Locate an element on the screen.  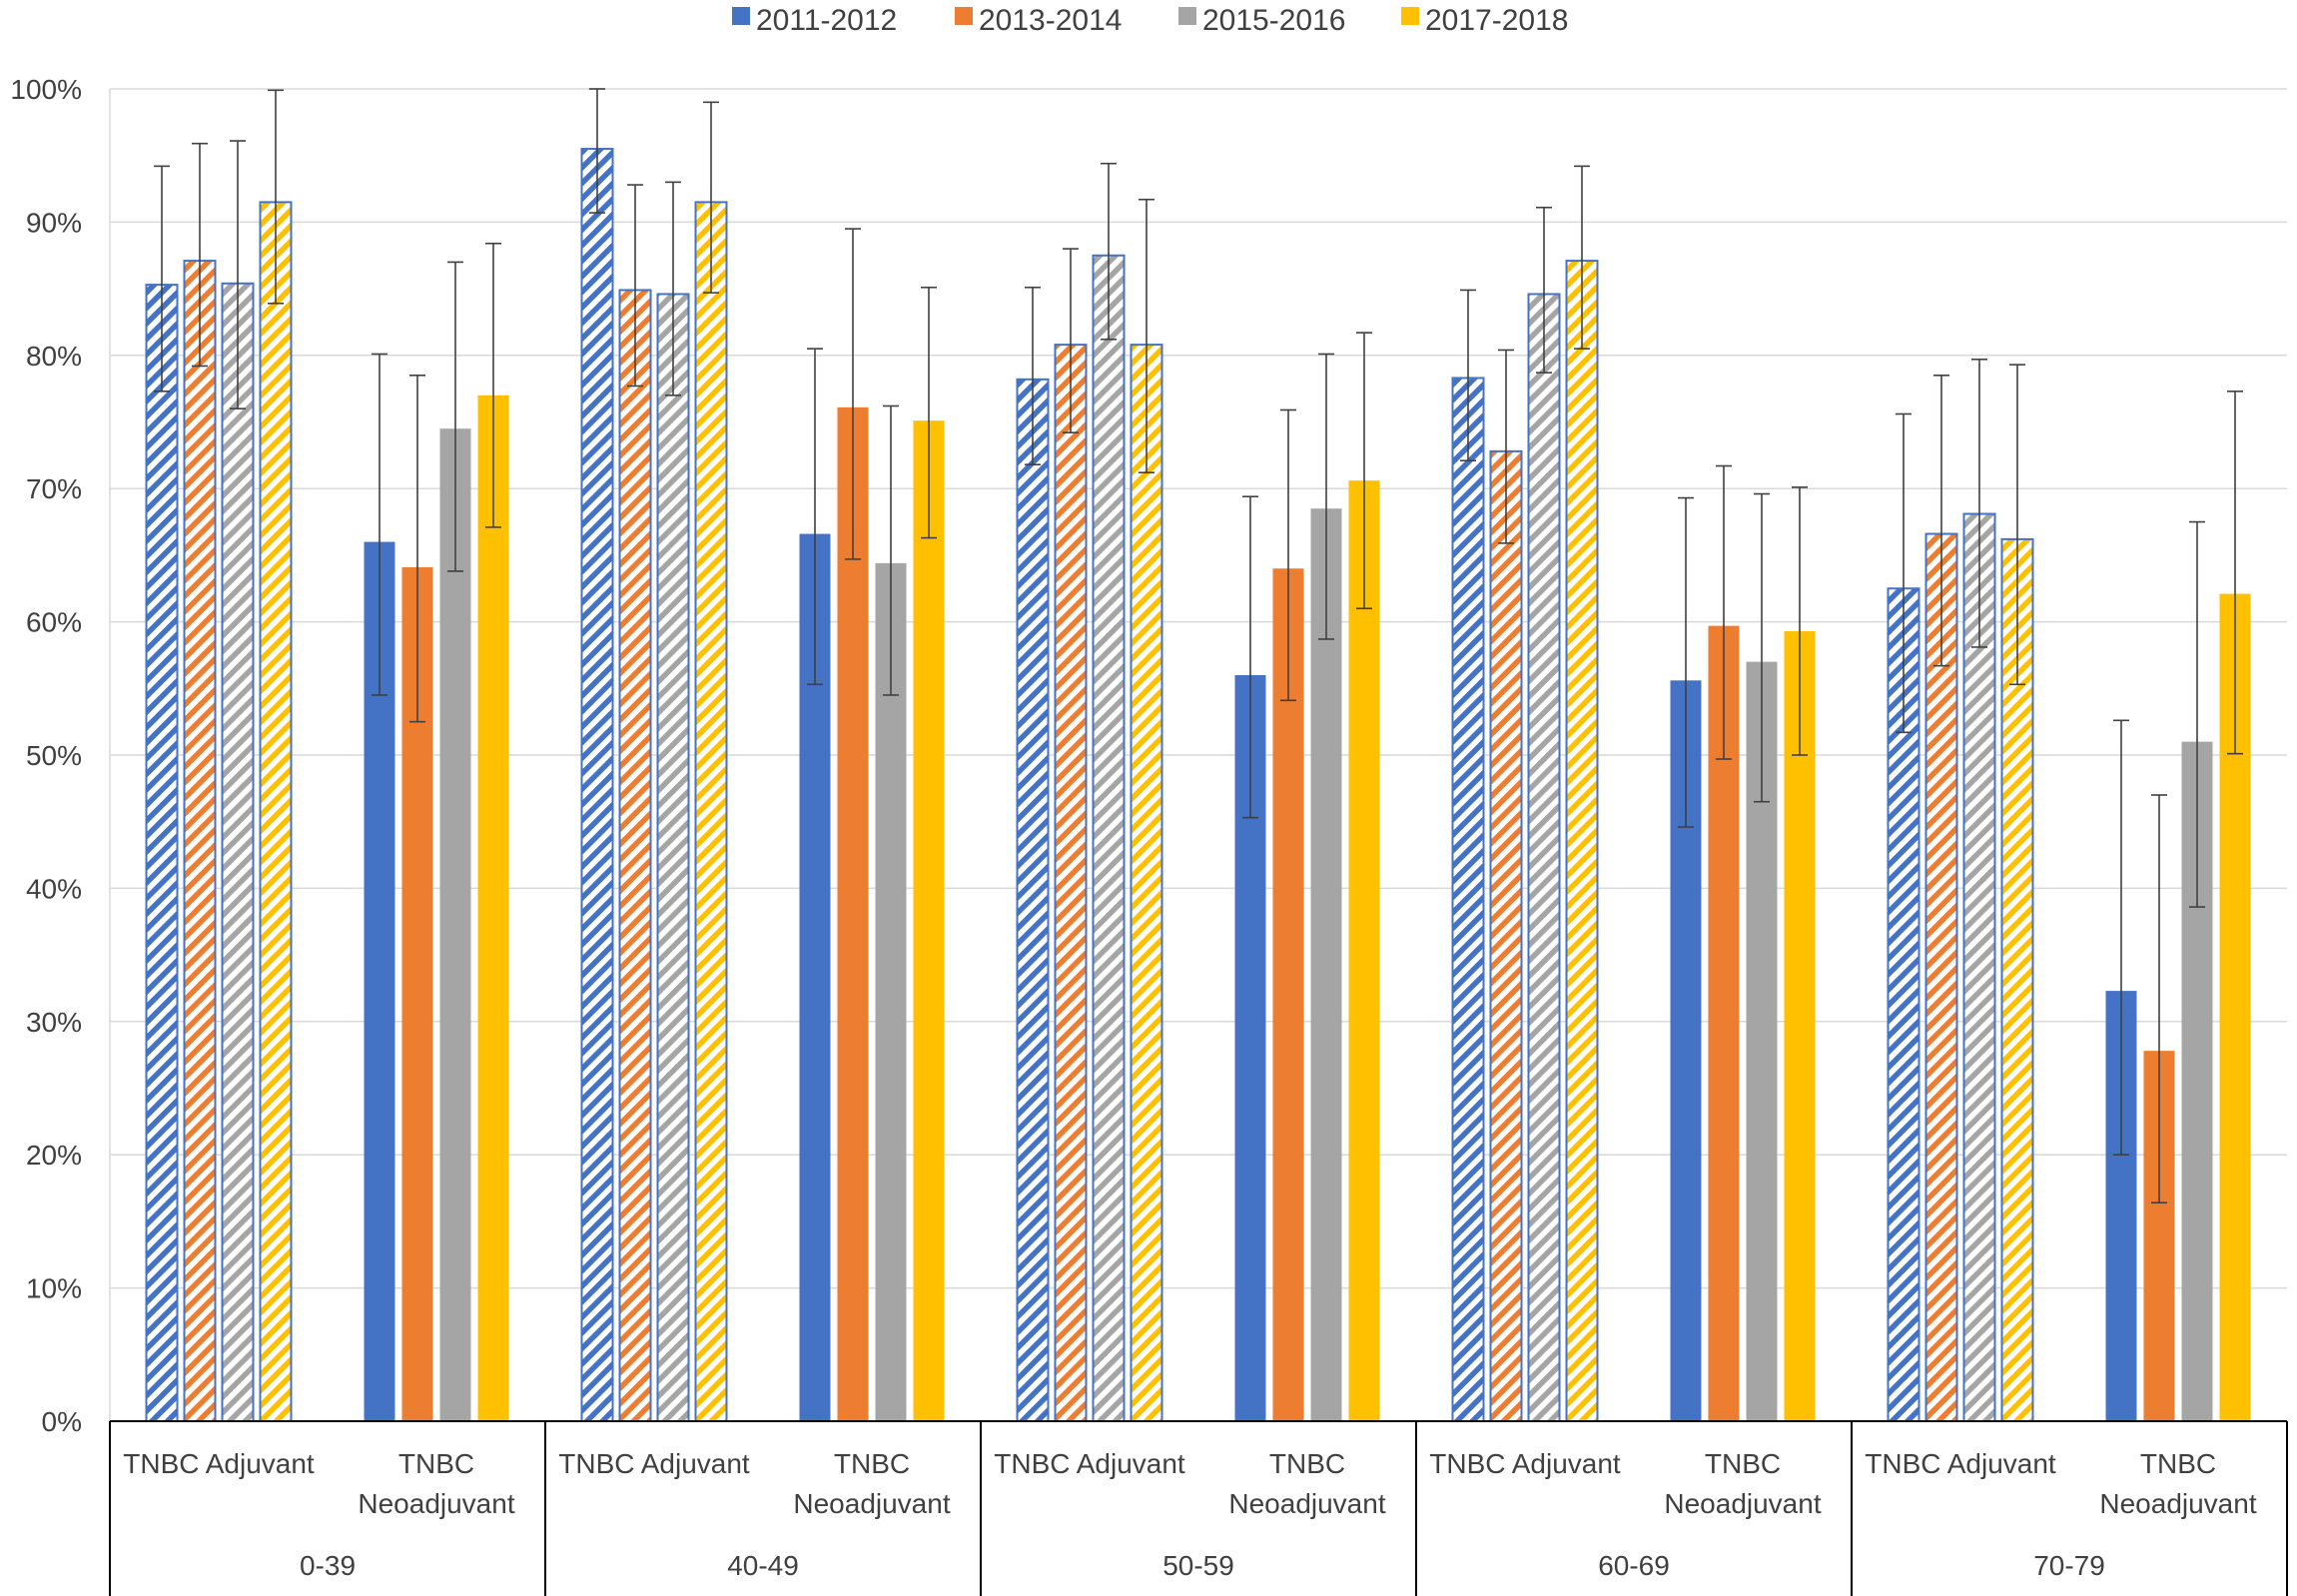
error-bar-50-59-adjuvant-2011-2012 is located at coordinates (1033, 375).